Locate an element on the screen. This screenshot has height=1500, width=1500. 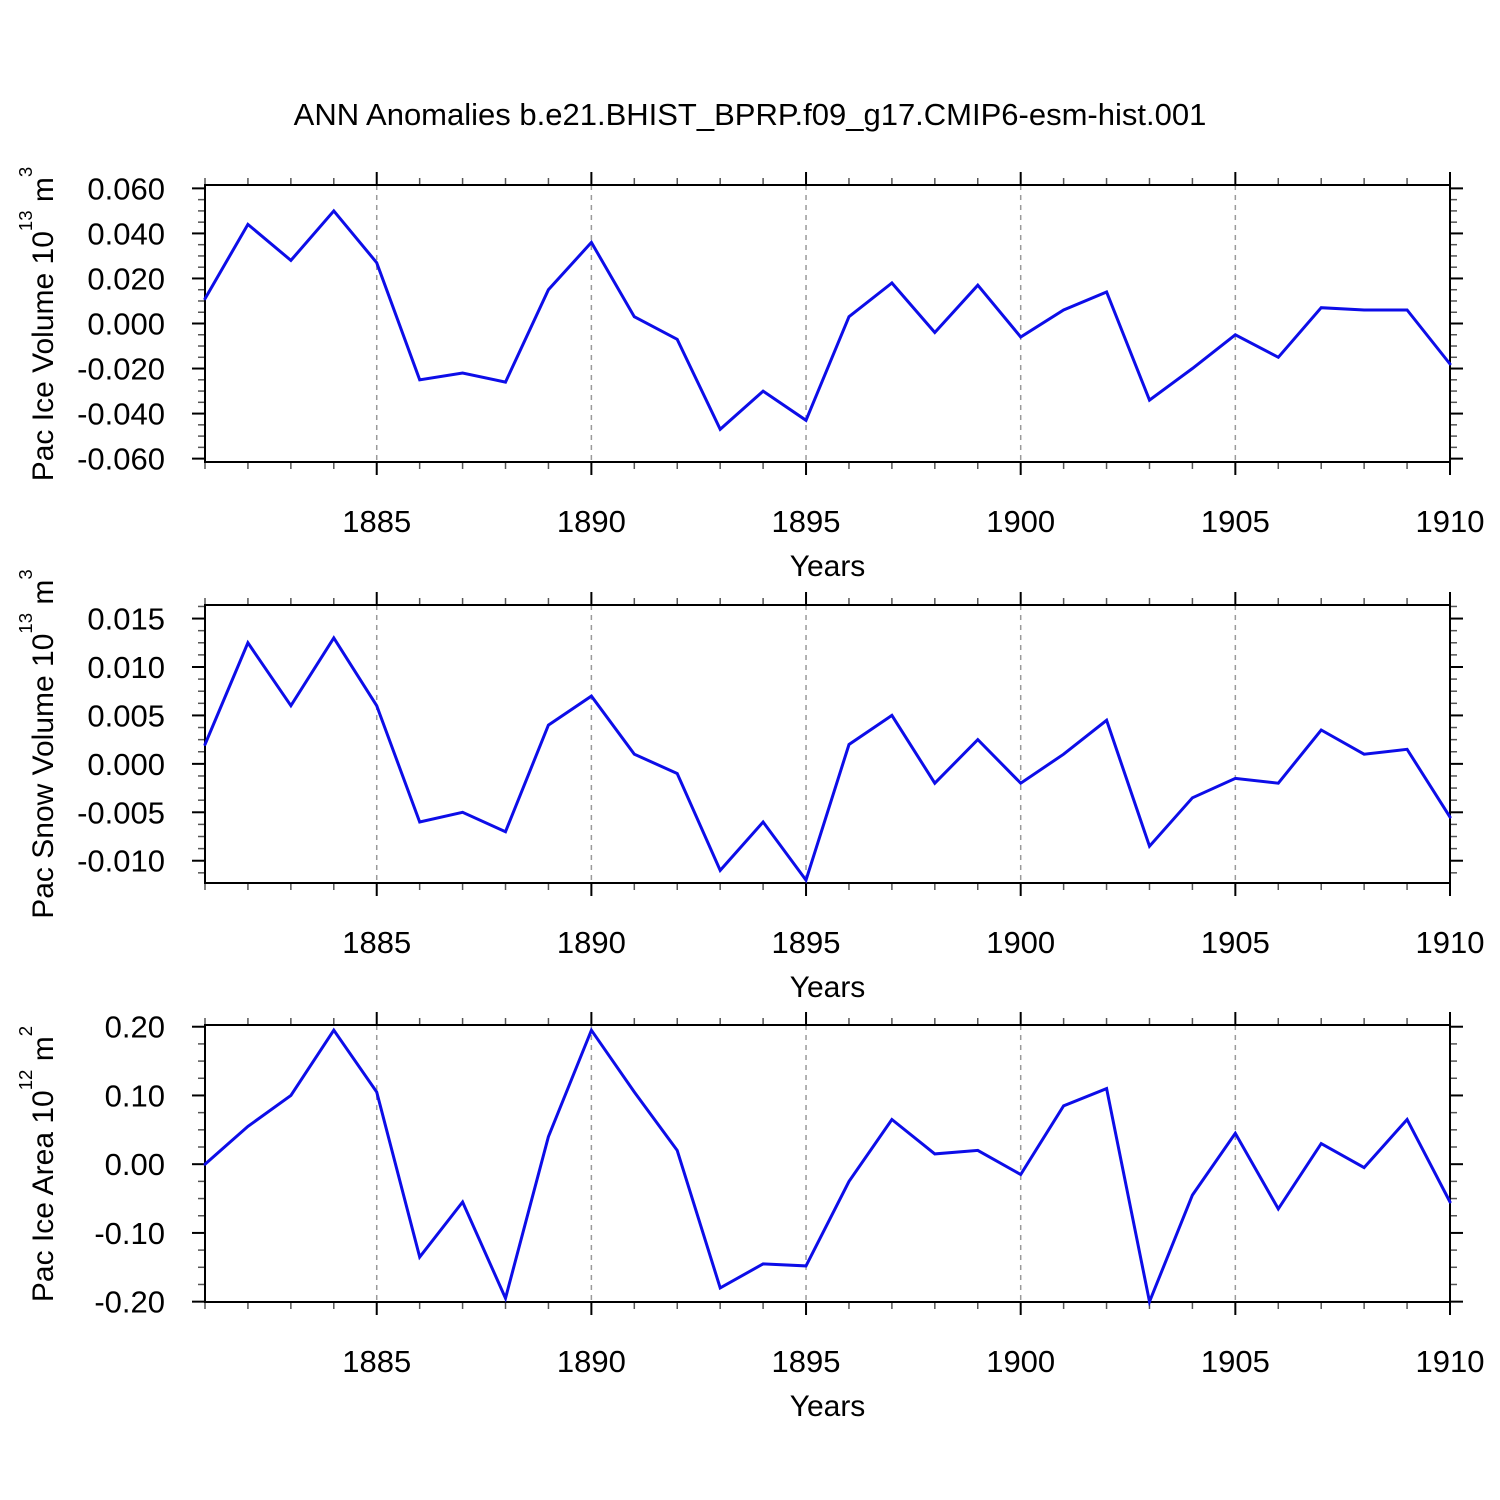
y-tick-label-0.010: 0.010 is located at coordinates (126, 667).